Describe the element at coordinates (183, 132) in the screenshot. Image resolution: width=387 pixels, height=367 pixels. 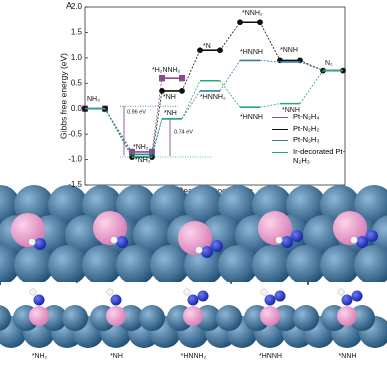
I see `level-label: 0.74 eV` at that location.